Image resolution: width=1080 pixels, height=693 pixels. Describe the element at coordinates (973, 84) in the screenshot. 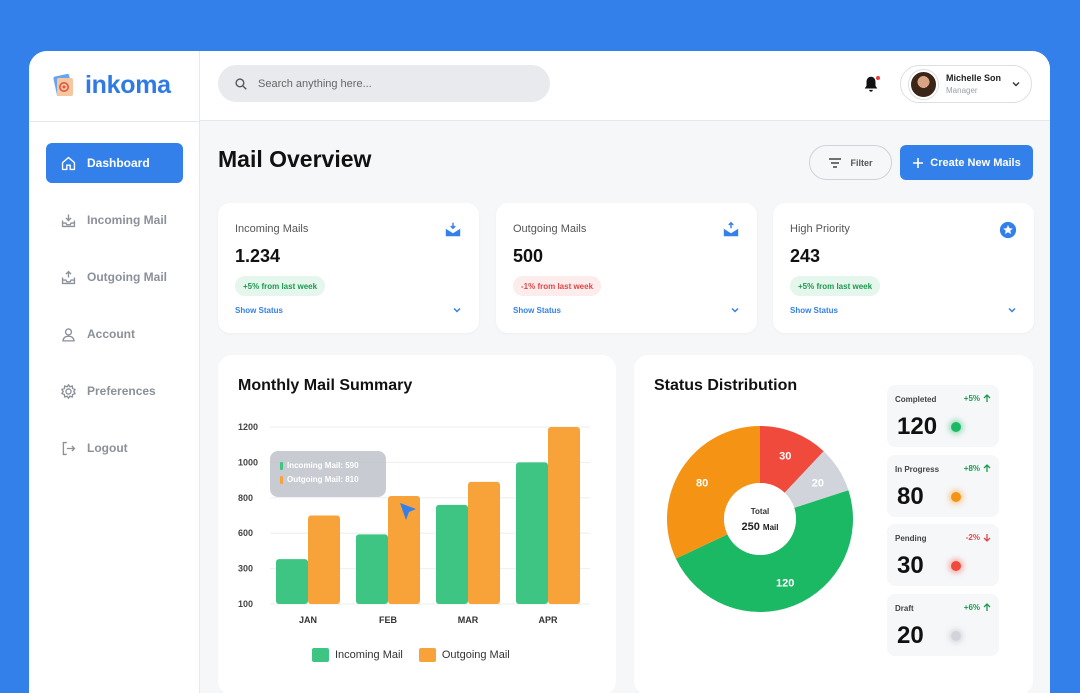

I see `user-info: Michelle Son Manager` at that location.